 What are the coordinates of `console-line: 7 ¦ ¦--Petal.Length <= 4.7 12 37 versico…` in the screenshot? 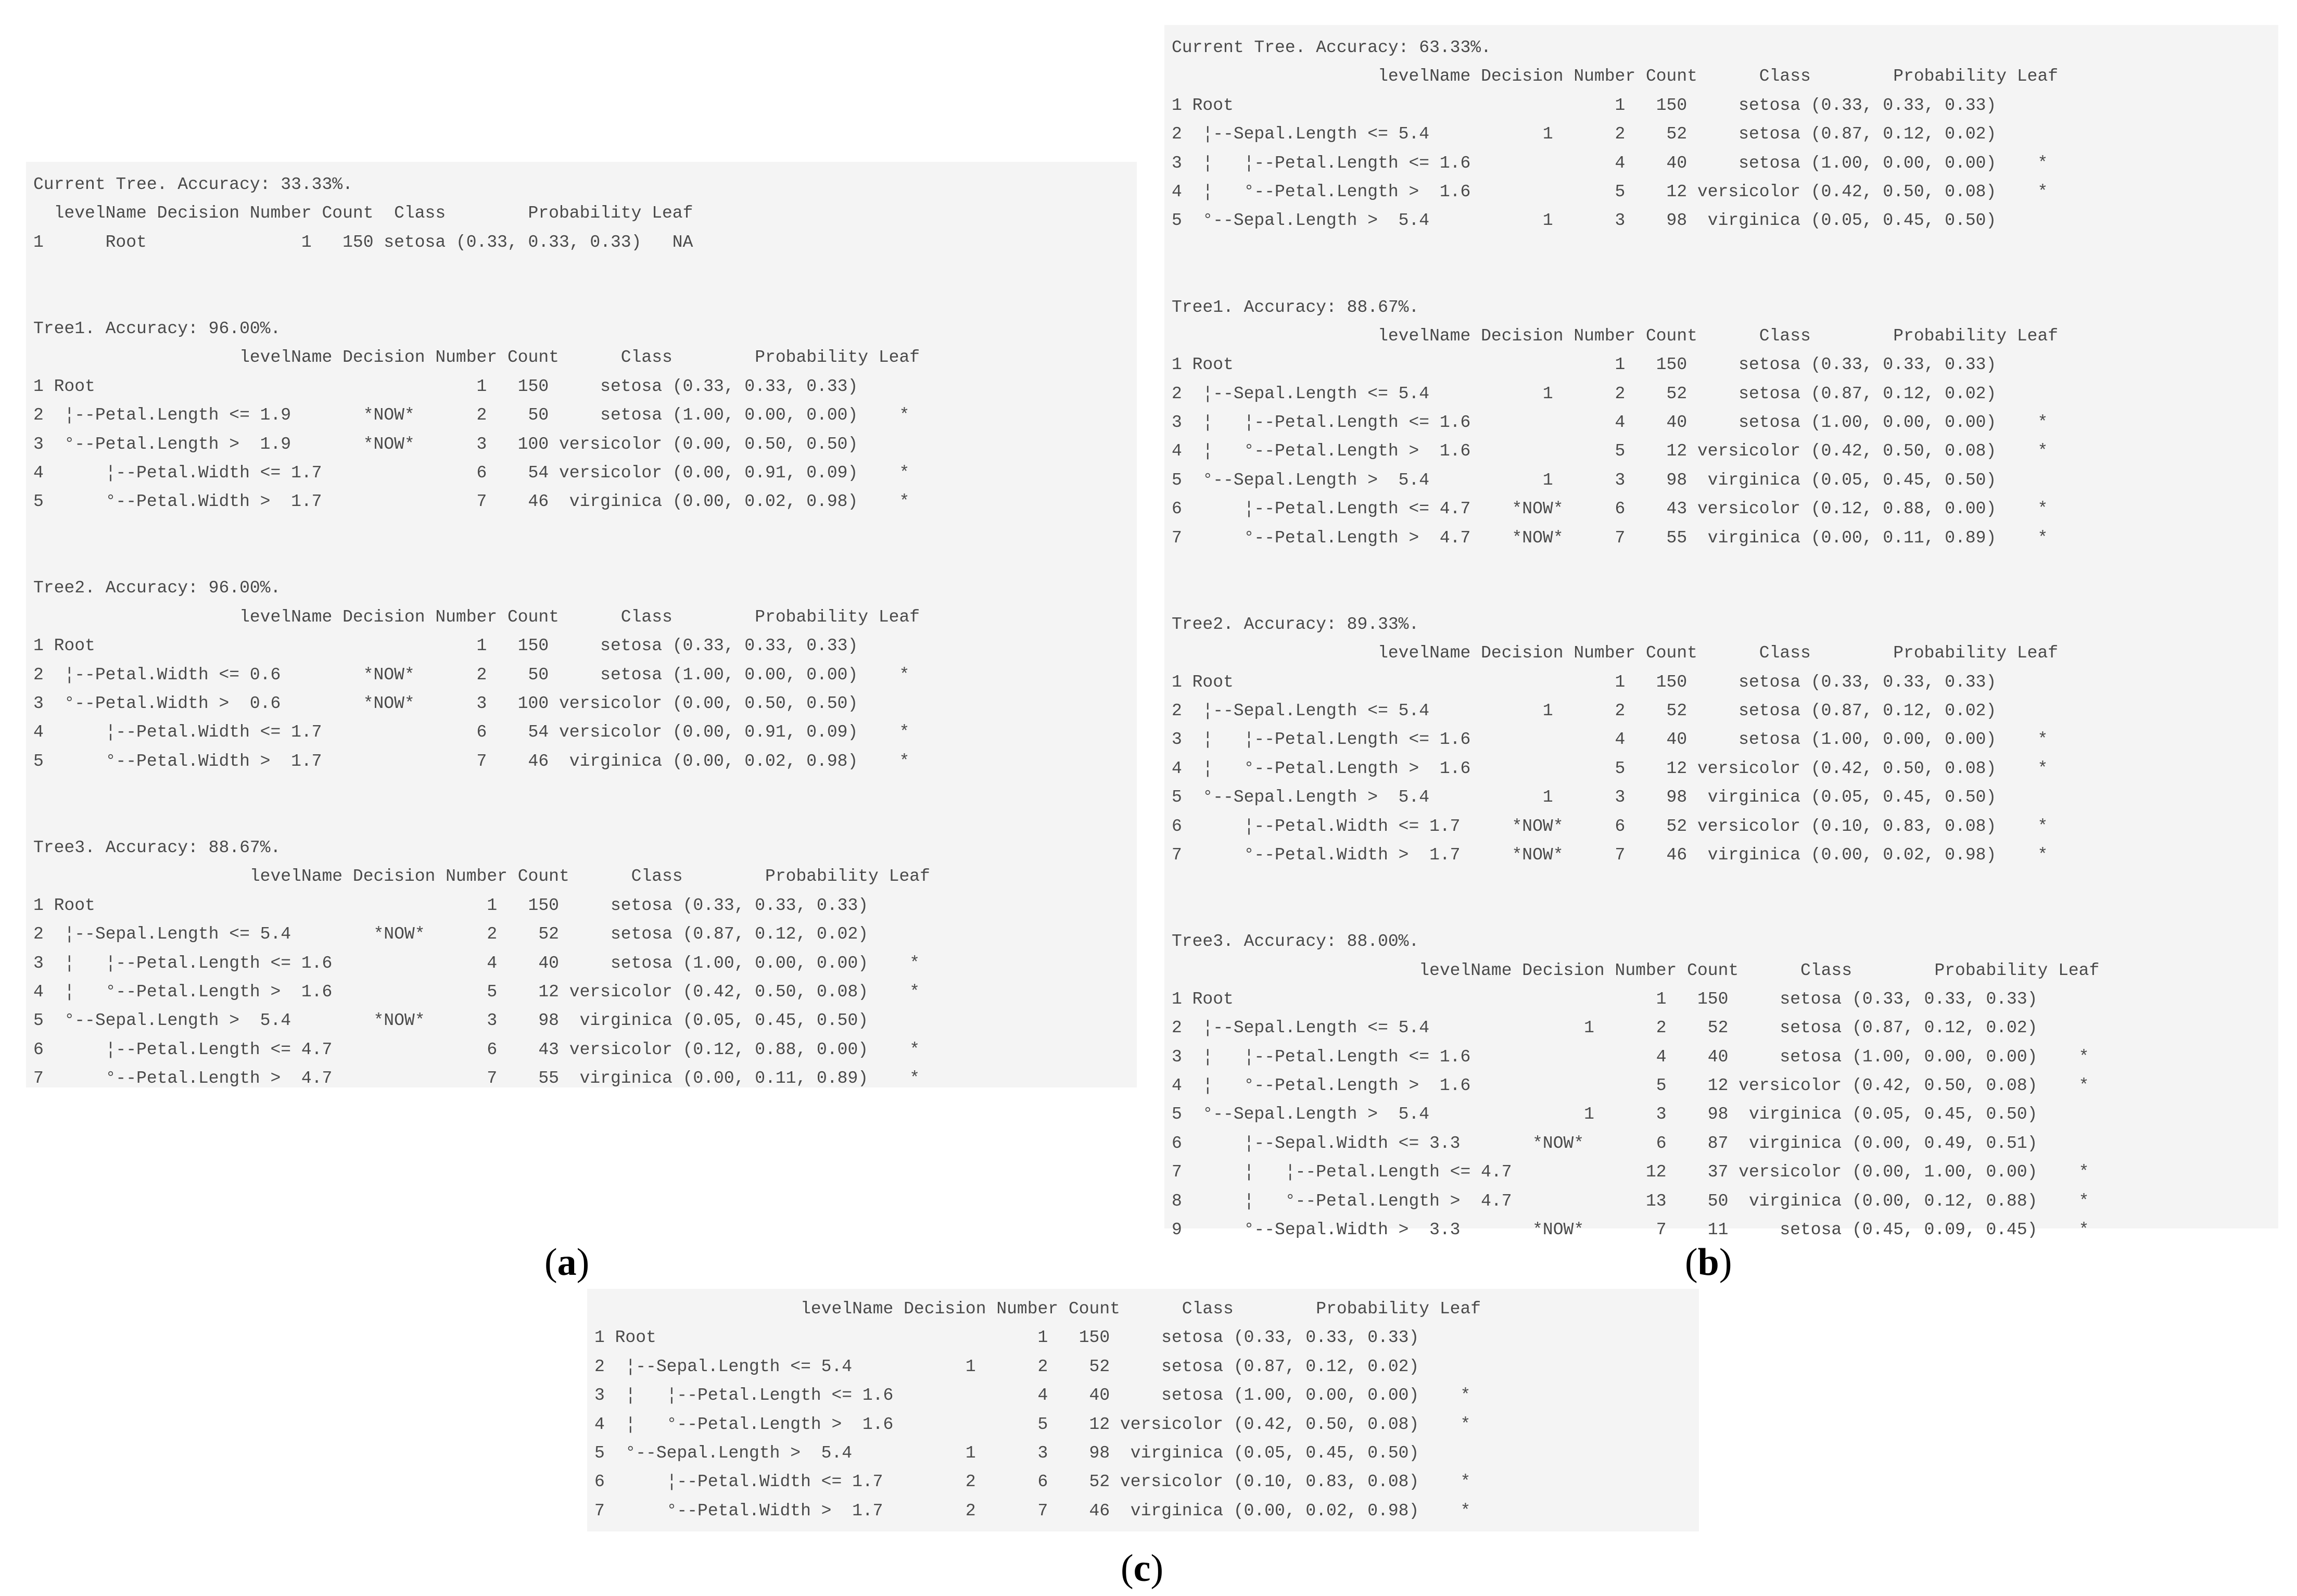 It's located at (1630, 1172).